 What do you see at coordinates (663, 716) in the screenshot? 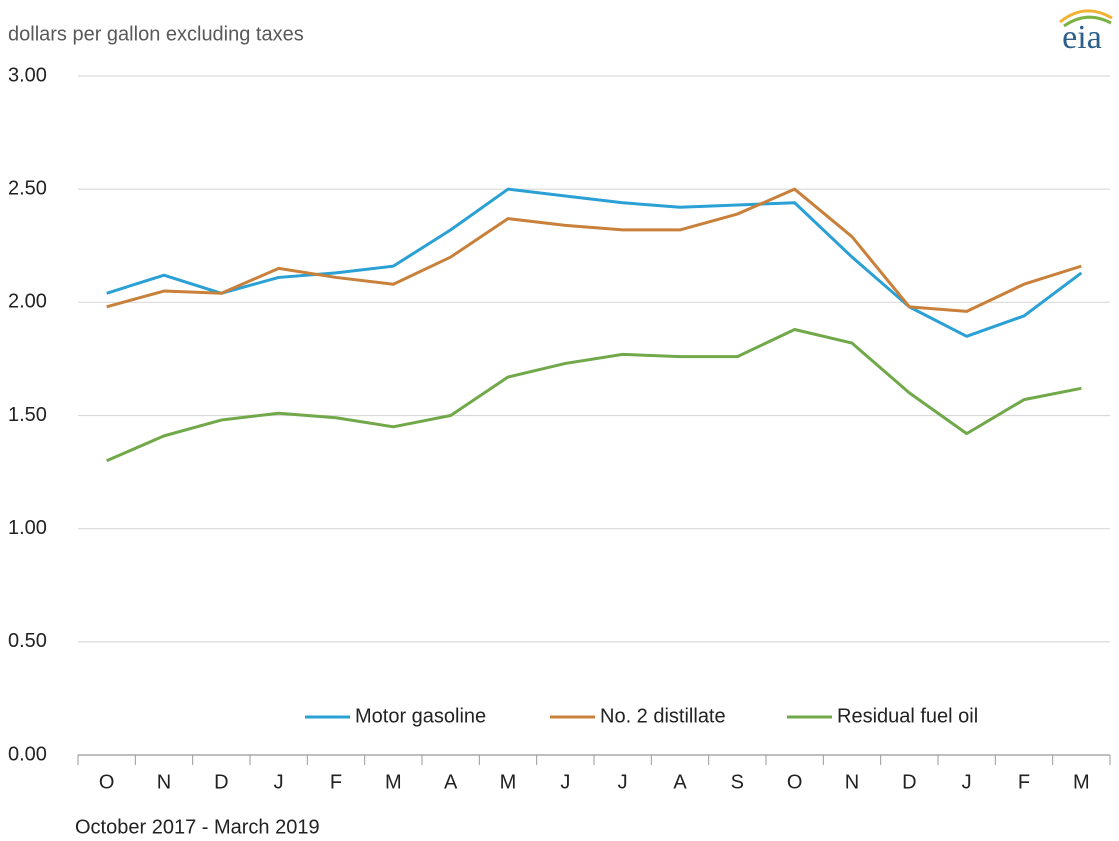
I see `legend-label: No. 2 distillate` at bounding box center [663, 716].